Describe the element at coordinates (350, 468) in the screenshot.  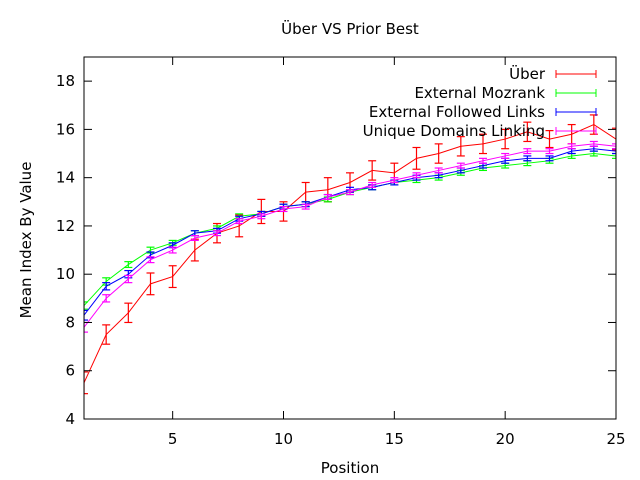
I see `x-axis-label: Position` at that location.